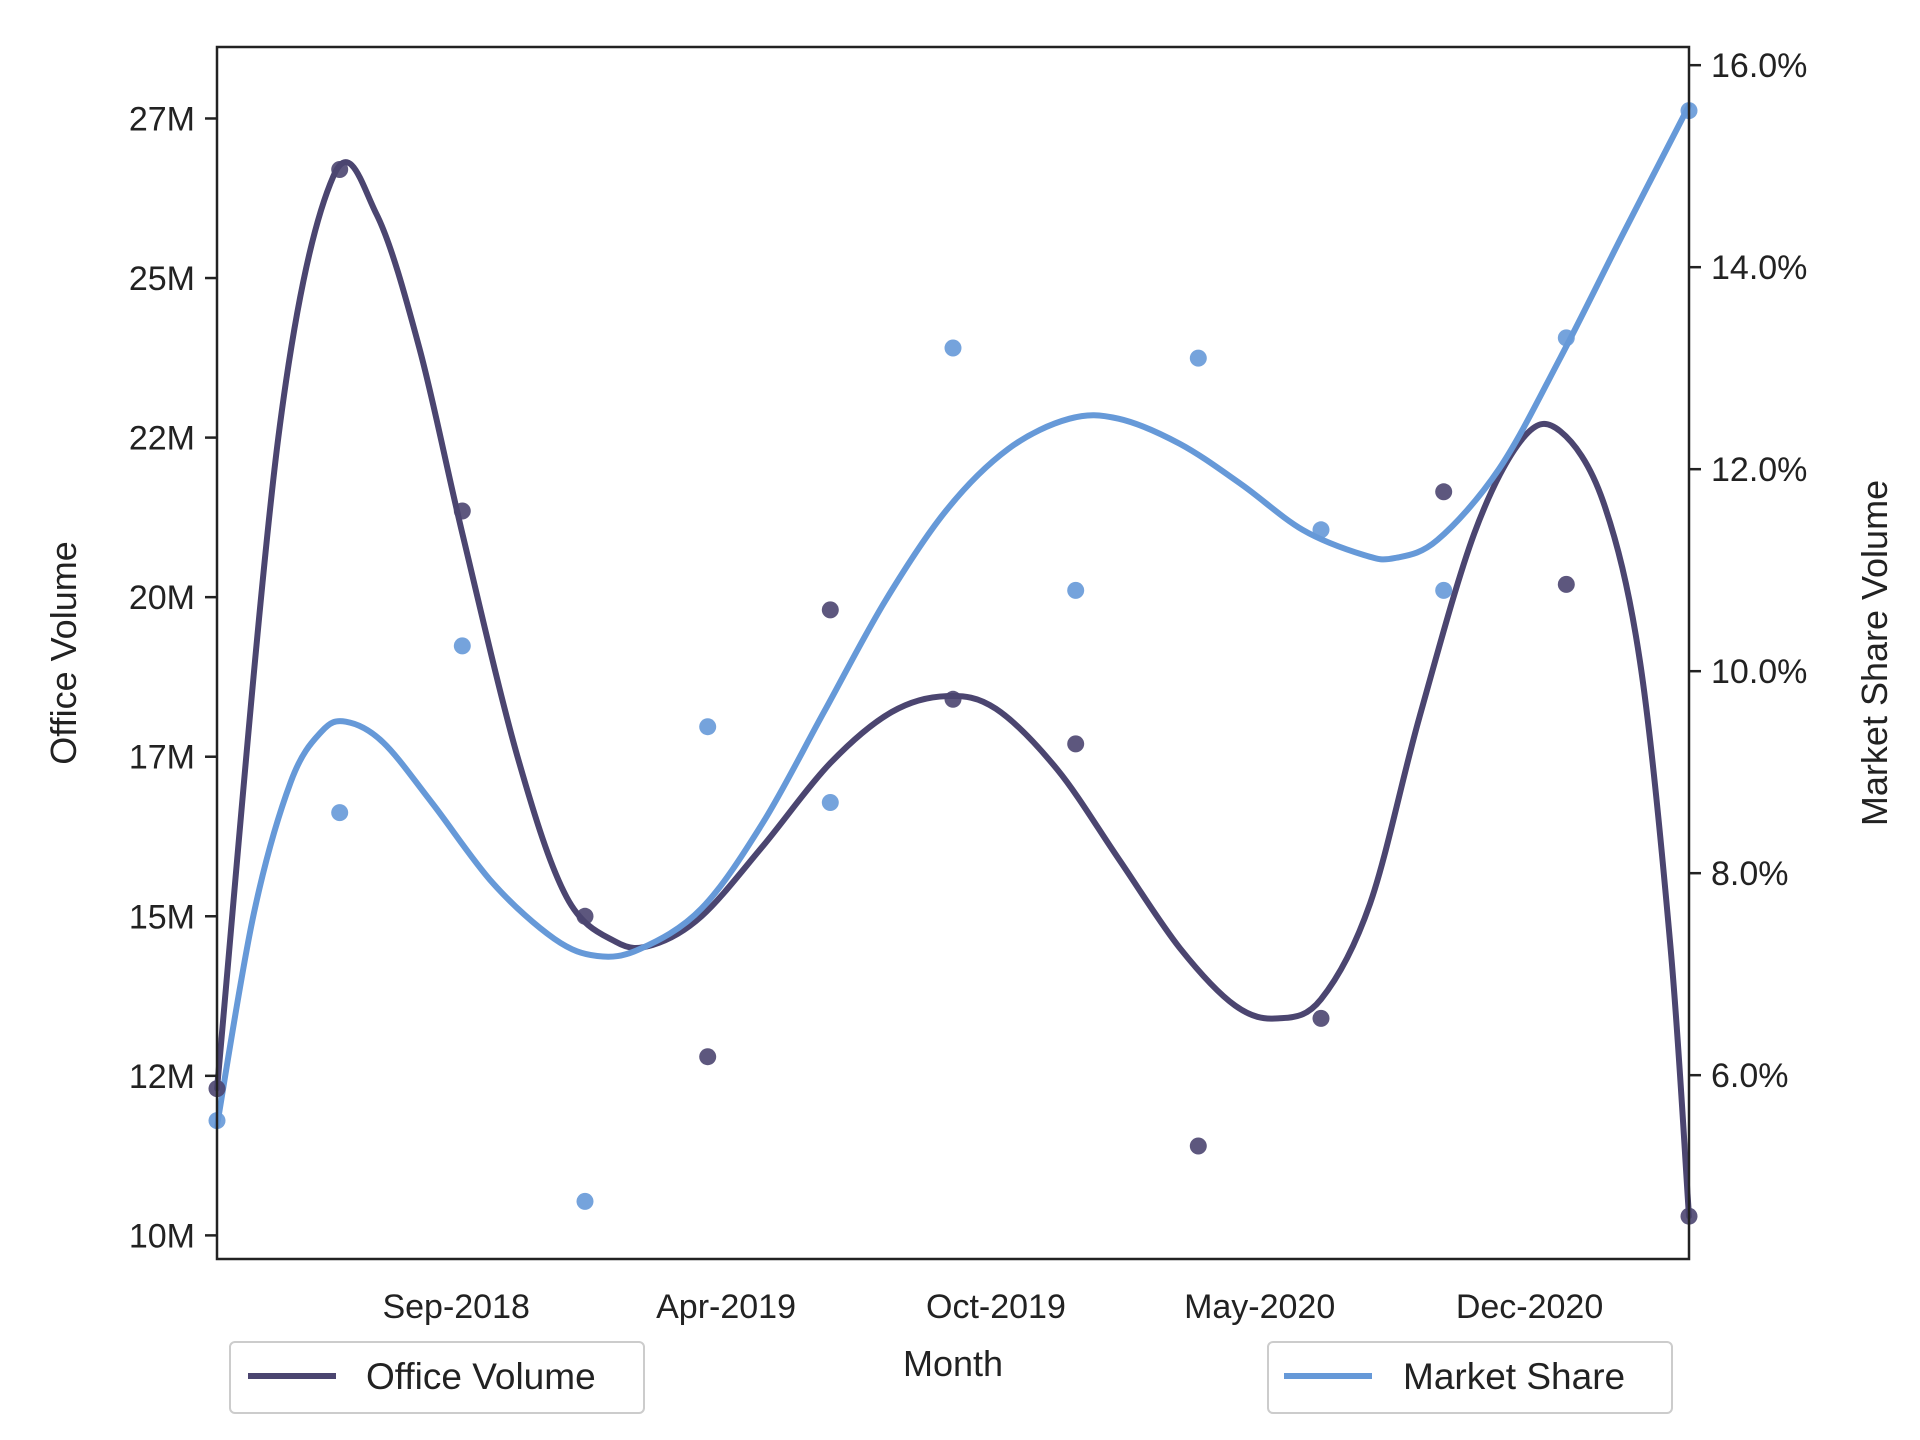 The width and height of the screenshot is (1920, 1440). Describe the element at coordinates (162, 1236) in the screenshot. I see `left-tick-label: 10M` at that location.